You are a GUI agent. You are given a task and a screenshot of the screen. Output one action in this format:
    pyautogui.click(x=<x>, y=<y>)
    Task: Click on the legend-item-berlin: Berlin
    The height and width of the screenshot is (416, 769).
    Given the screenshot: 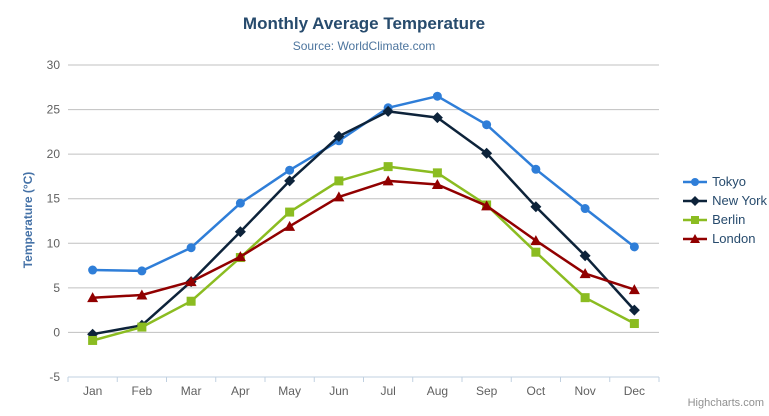 What is the action you would take?
    pyautogui.click(x=725, y=219)
    